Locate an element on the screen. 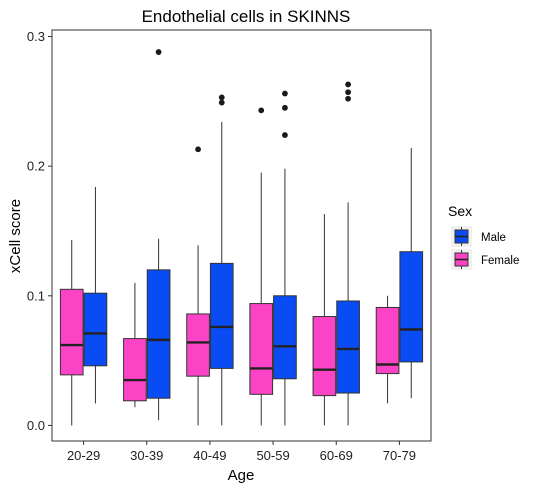 This screenshot has width=536, height=489. x-tick-label: 60-69 is located at coordinates (336, 455).